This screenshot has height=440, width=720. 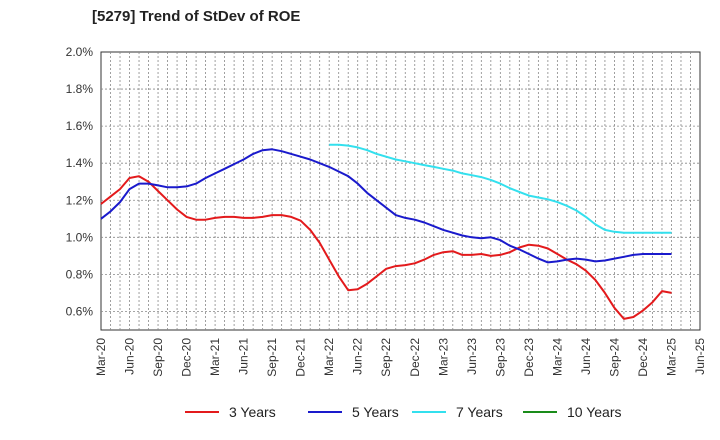 I want to click on x-tick-label: Jun-22, so click(x=358, y=356).